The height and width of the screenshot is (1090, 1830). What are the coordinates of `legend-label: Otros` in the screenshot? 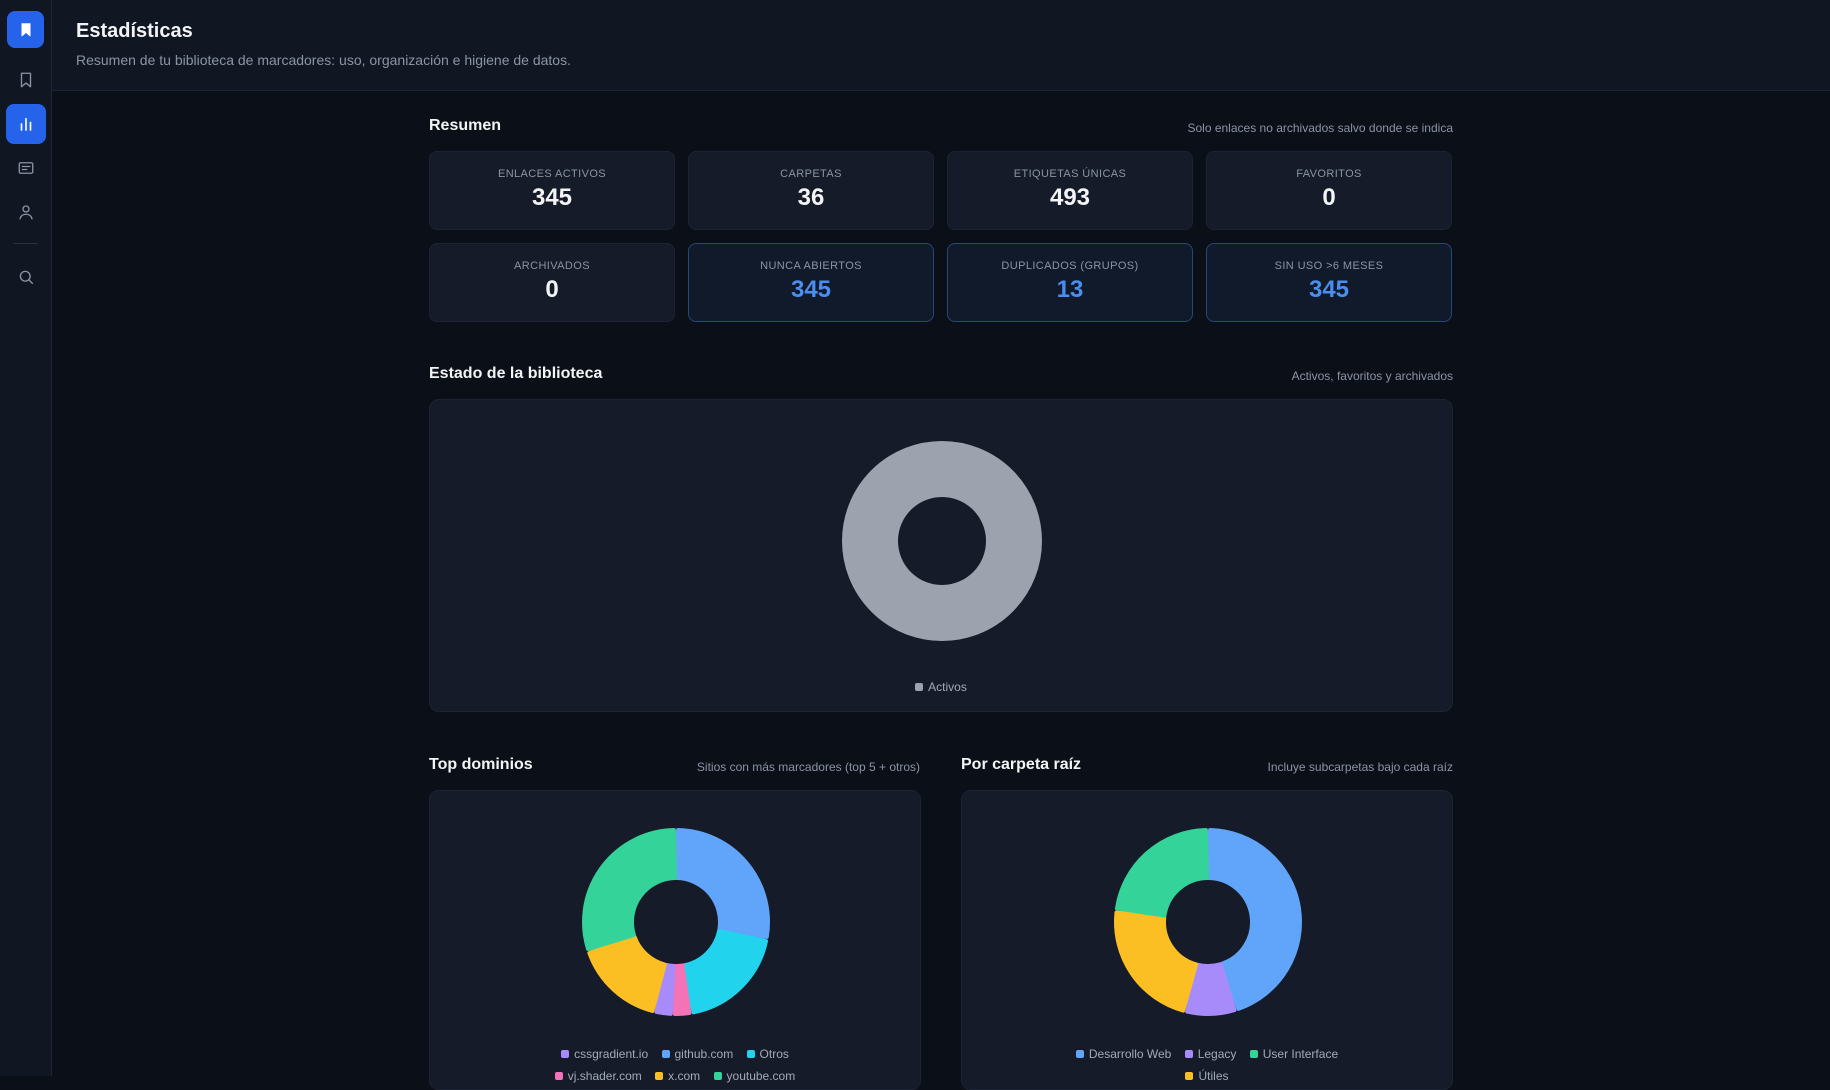 It's located at (774, 1054).